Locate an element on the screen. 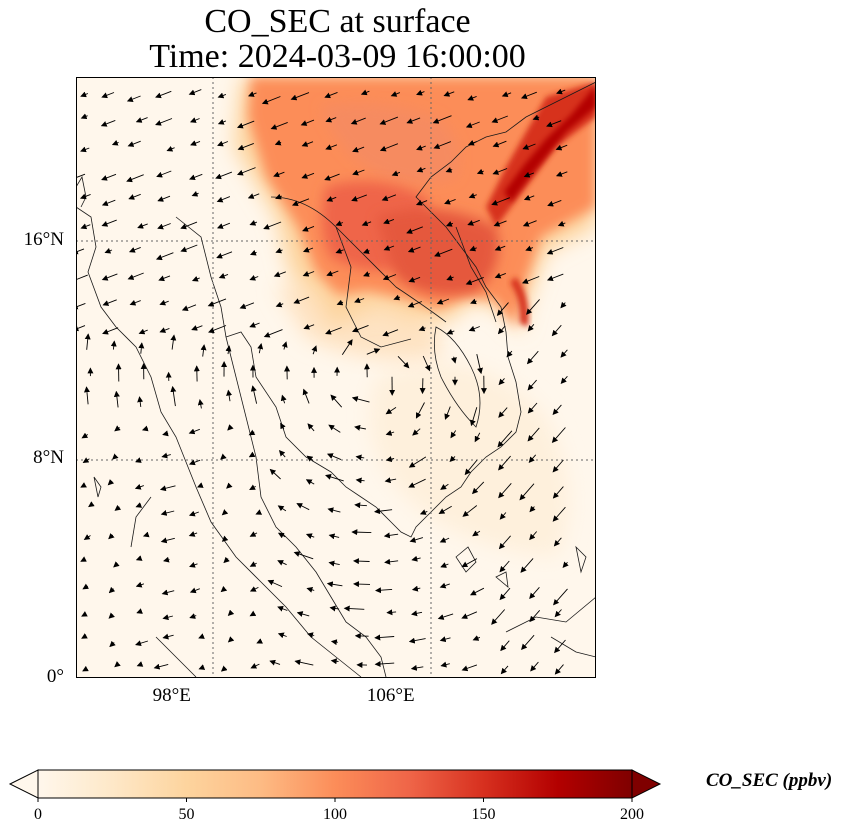 The height and width of the screenshot is (836, 854). colorbar-tick-label: 0 is located at coordinates (38, 814).